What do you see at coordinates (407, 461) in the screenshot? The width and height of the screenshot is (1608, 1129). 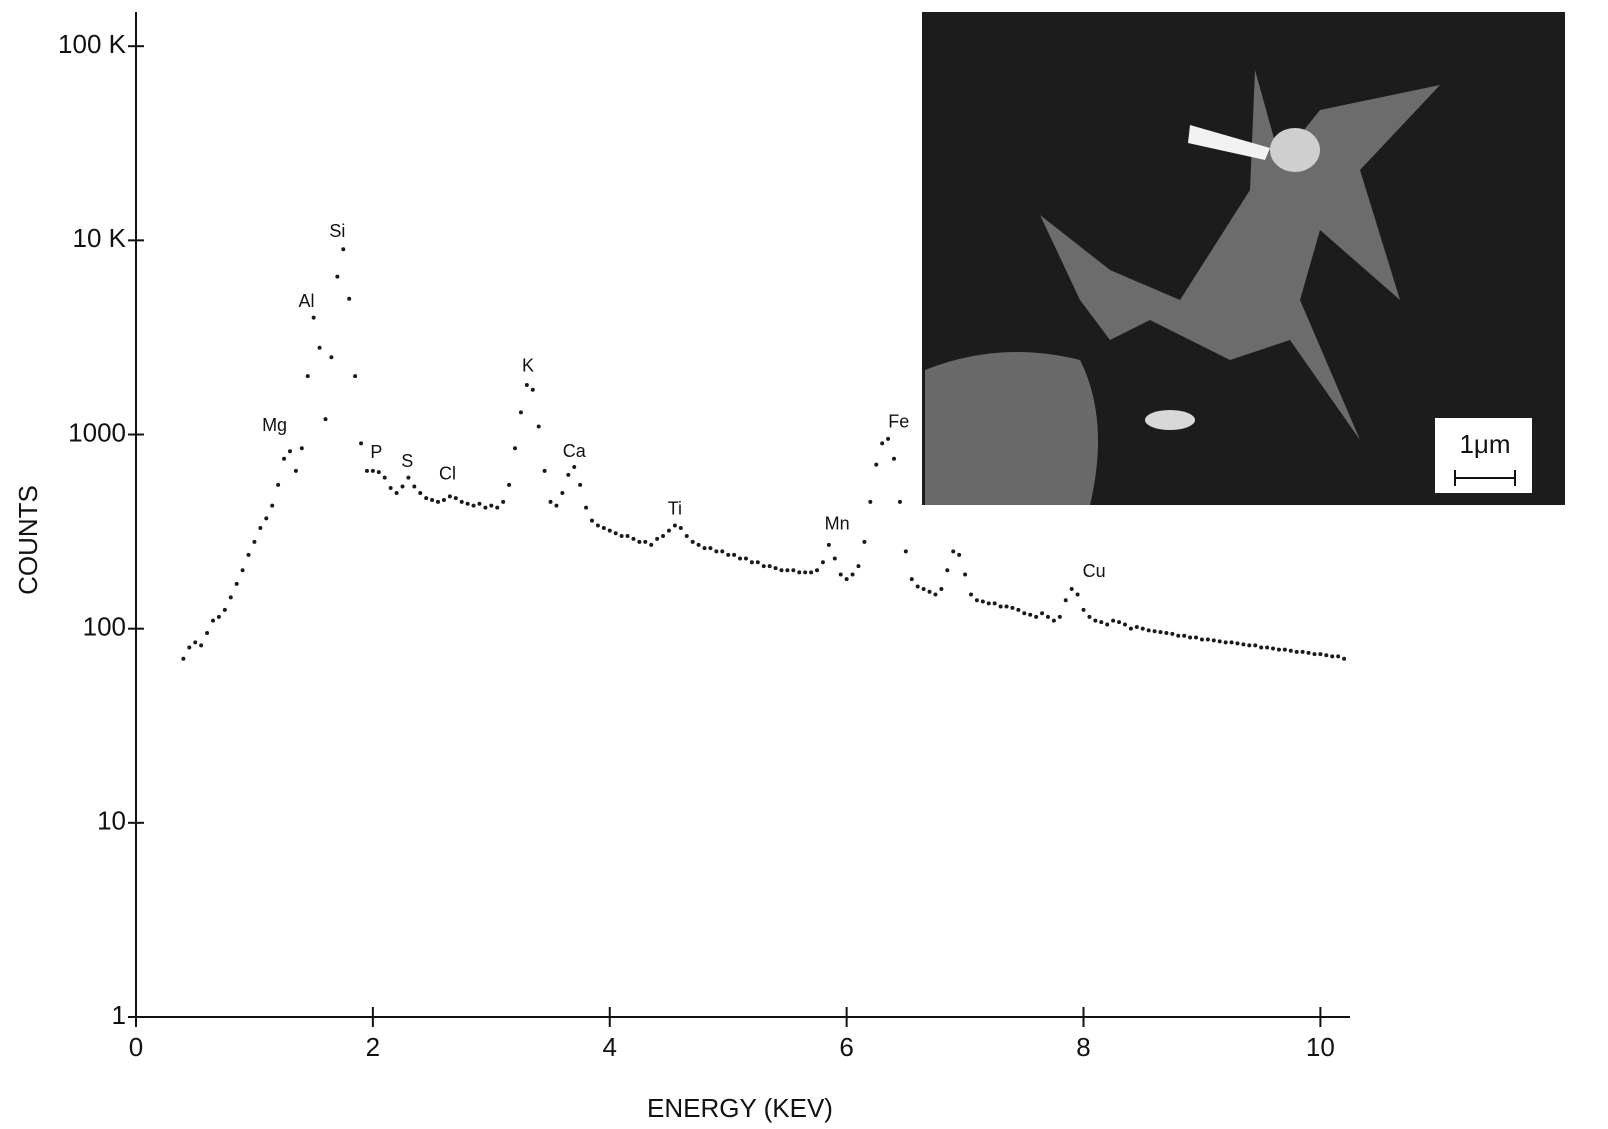 I see `peak-label: S` at bounding box center [407, 461].